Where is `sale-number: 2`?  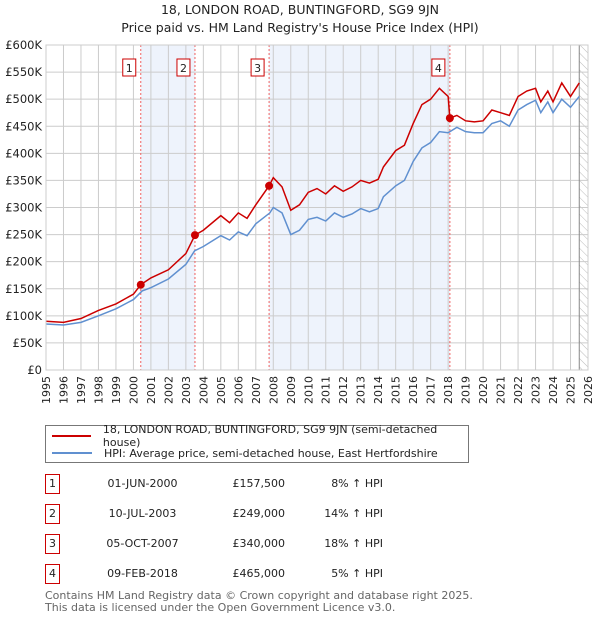
sale-number: 2 is located at coordinates (52, 514).